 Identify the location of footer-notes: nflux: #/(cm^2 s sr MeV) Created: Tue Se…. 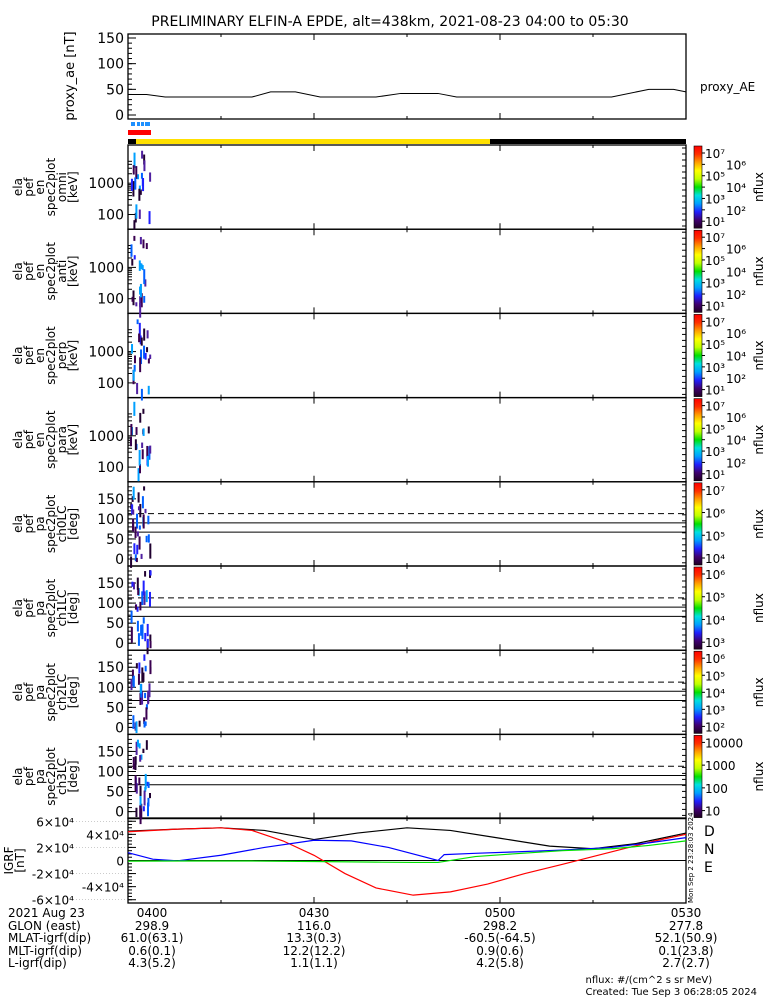
(672, 987).